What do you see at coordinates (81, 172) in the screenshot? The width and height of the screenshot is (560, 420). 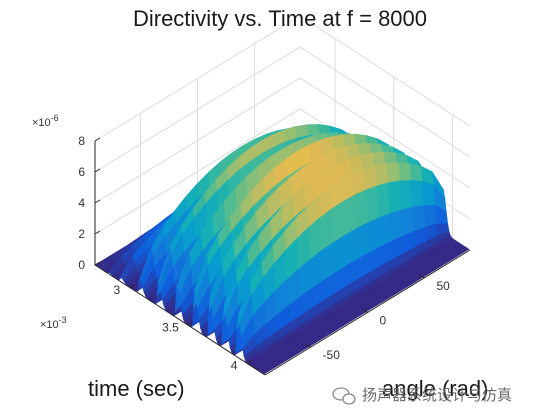 I see `z-tick-label: 6` at bounding box center [81, 172].